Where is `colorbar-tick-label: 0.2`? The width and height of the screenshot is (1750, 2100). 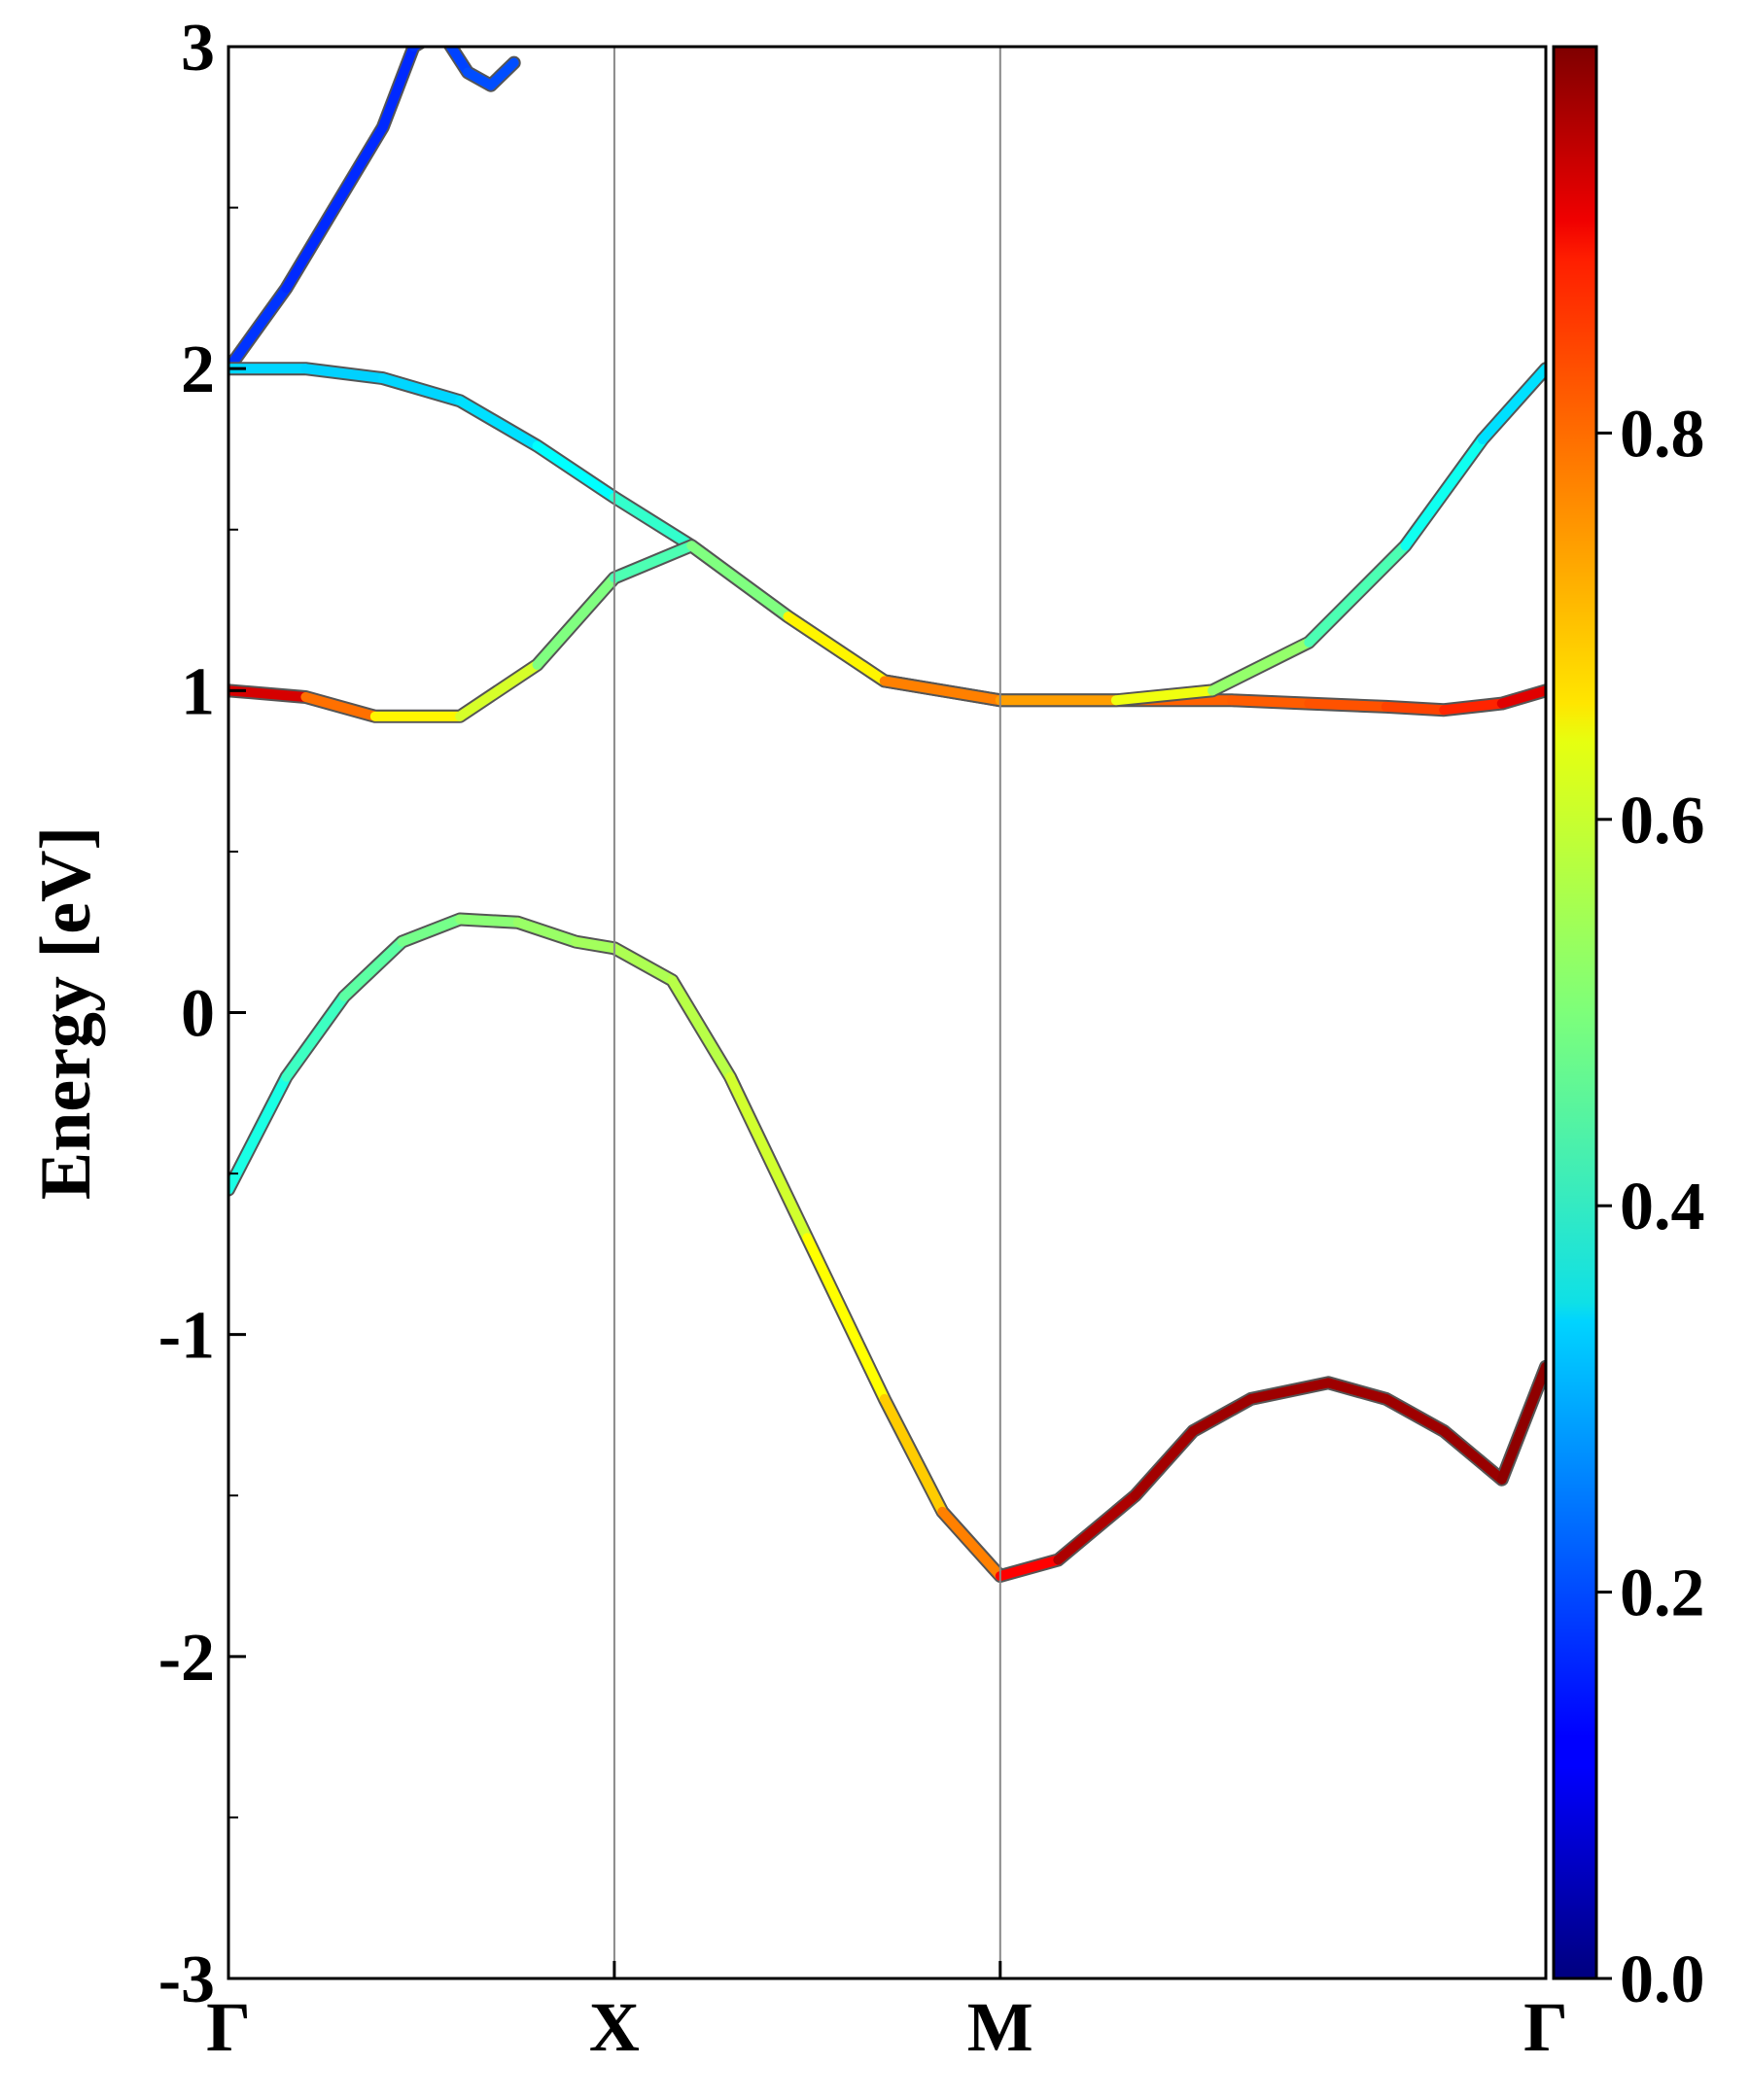 colorbar-tick-label: 0.2 is located at coordinates (1662, 1594).